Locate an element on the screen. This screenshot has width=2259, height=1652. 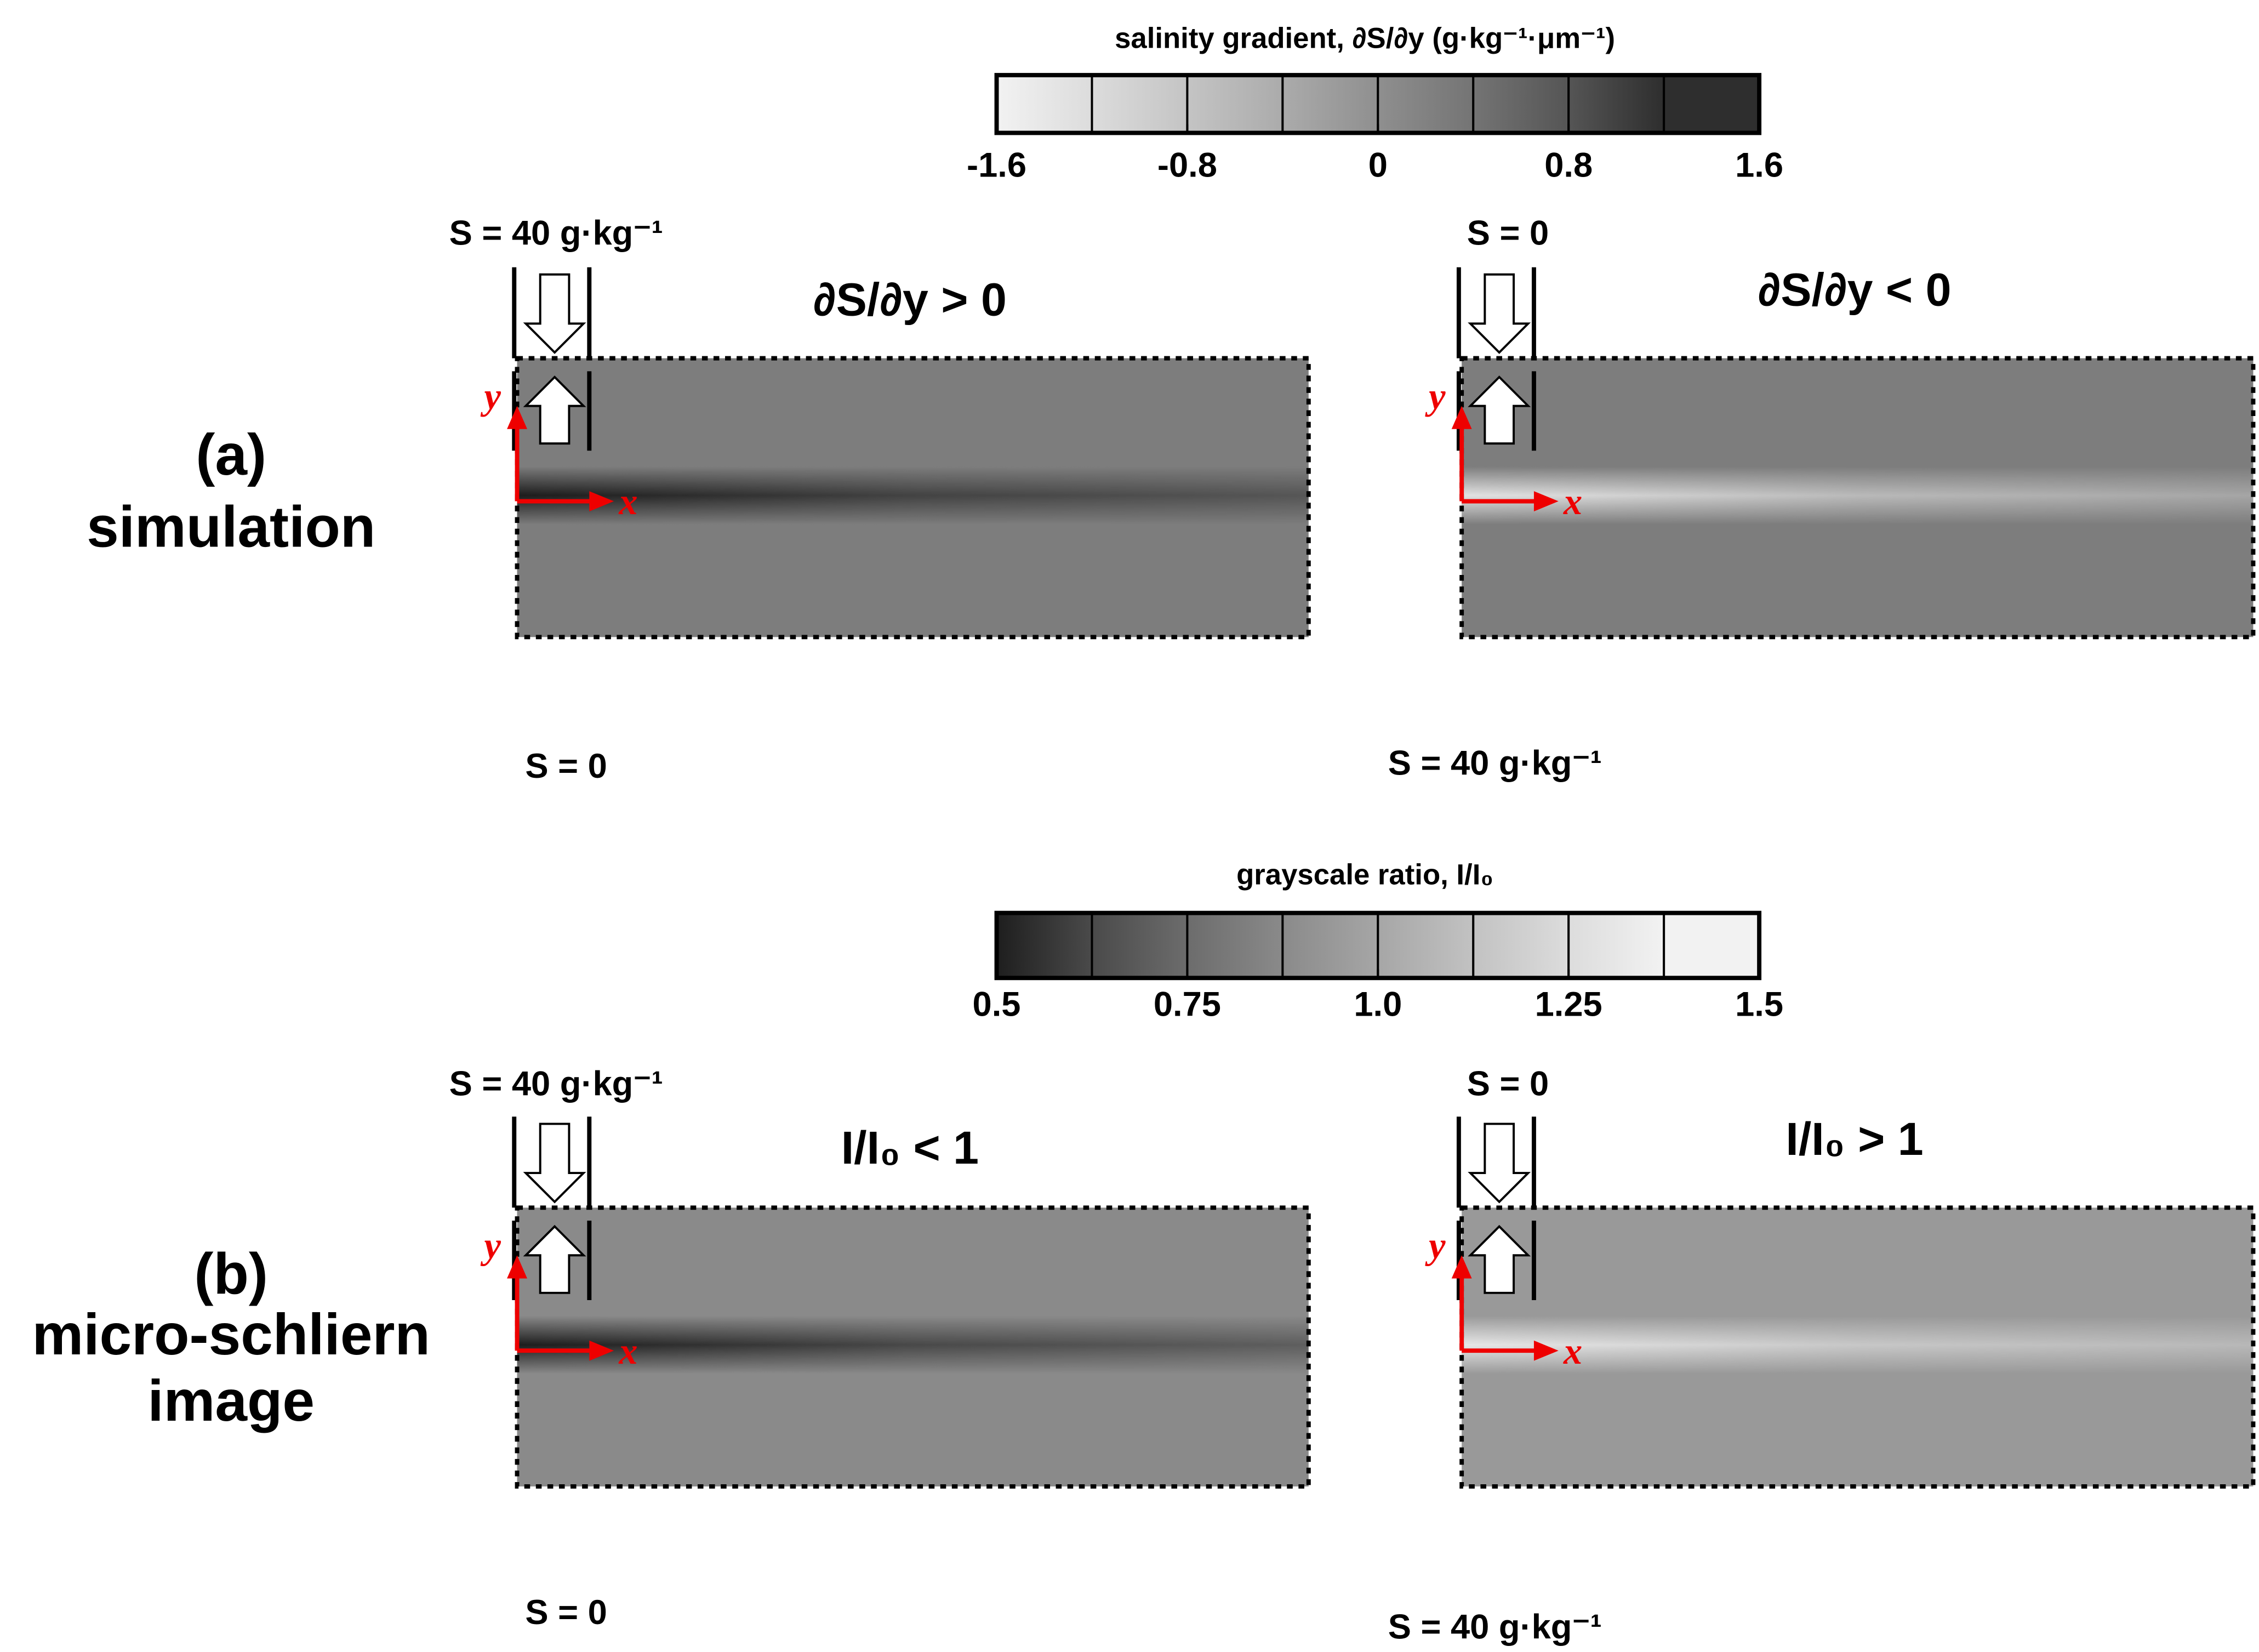
colorbar-tick-label: 1.0 is located at coordinates (1378, 1005).